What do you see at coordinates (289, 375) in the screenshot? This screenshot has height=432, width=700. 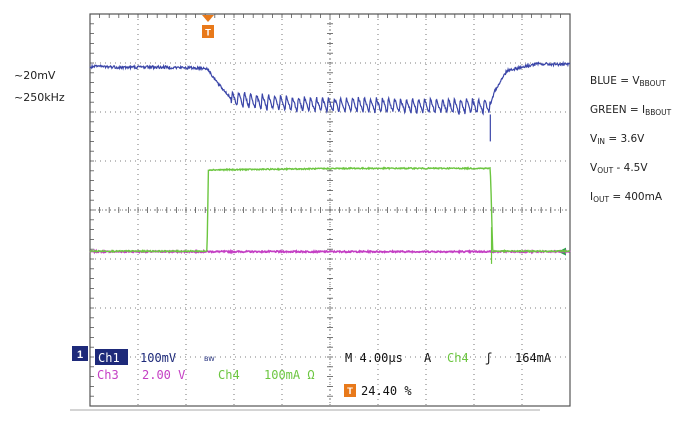 I see `ch4-scale: 100mA Ω` at bounding box center [289, 375].